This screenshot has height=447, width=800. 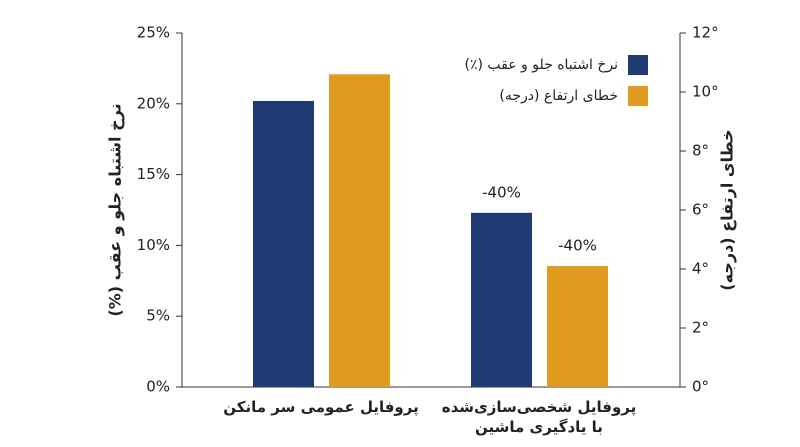 What do you see at coordinates (153, 245) in the screenshot?
I see `y-tick-label: 10%` at bounding box center [153, 245].